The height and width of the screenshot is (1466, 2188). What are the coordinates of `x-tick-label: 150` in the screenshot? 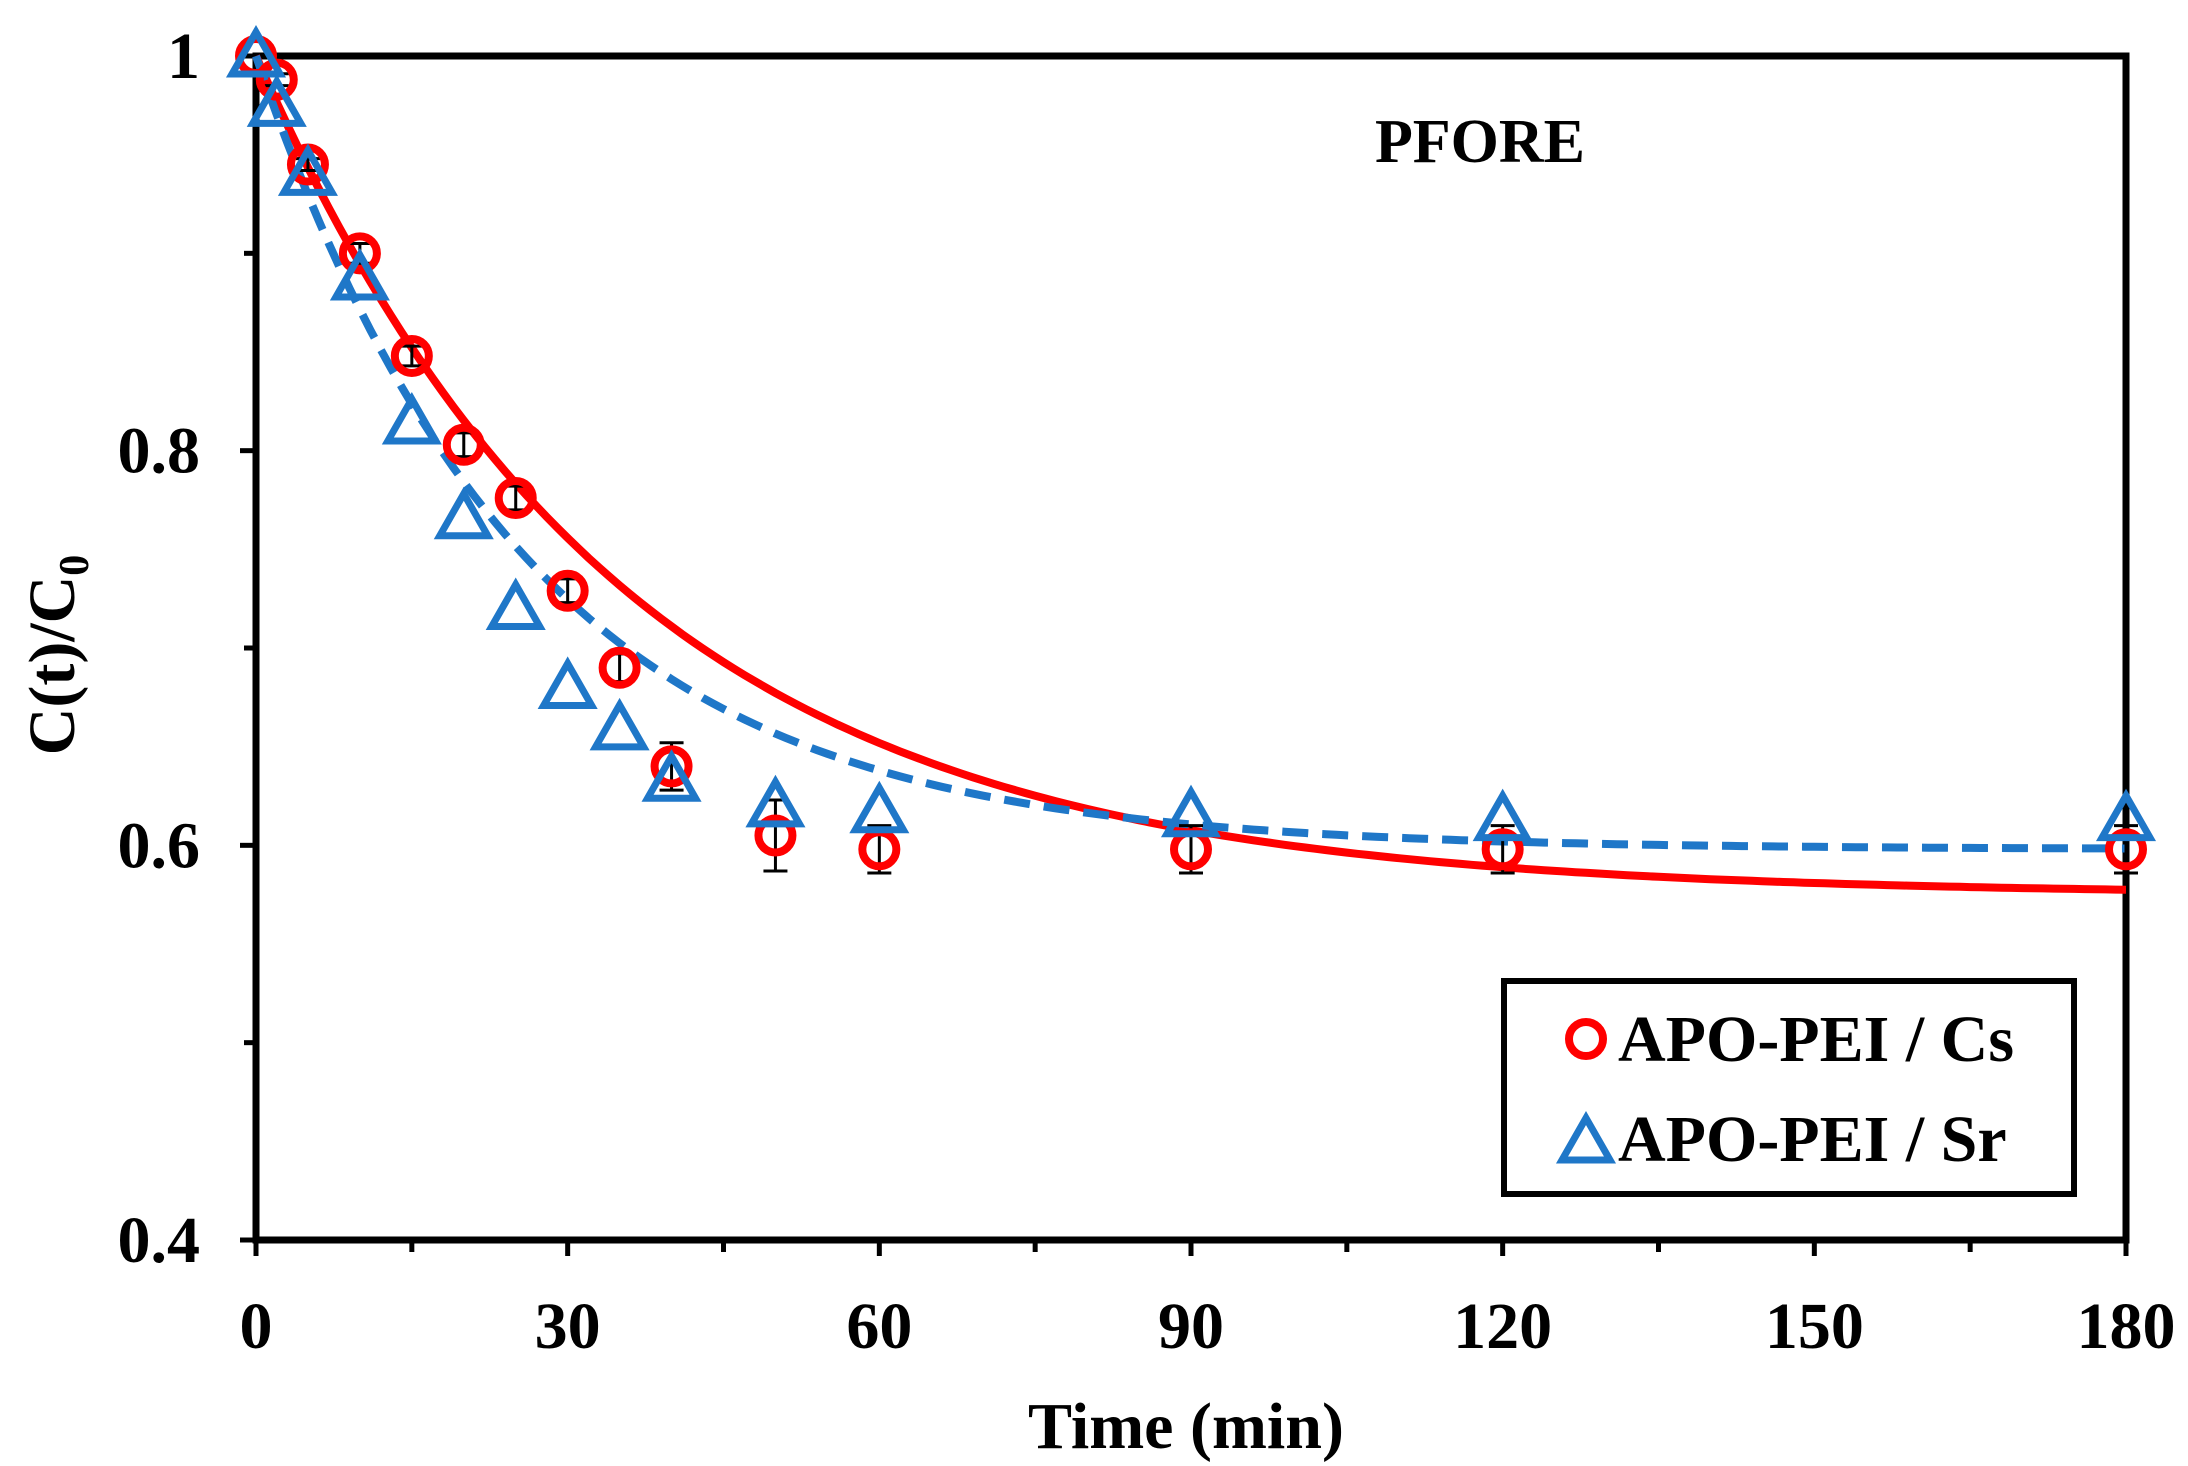 It's located at (1814, 1326).